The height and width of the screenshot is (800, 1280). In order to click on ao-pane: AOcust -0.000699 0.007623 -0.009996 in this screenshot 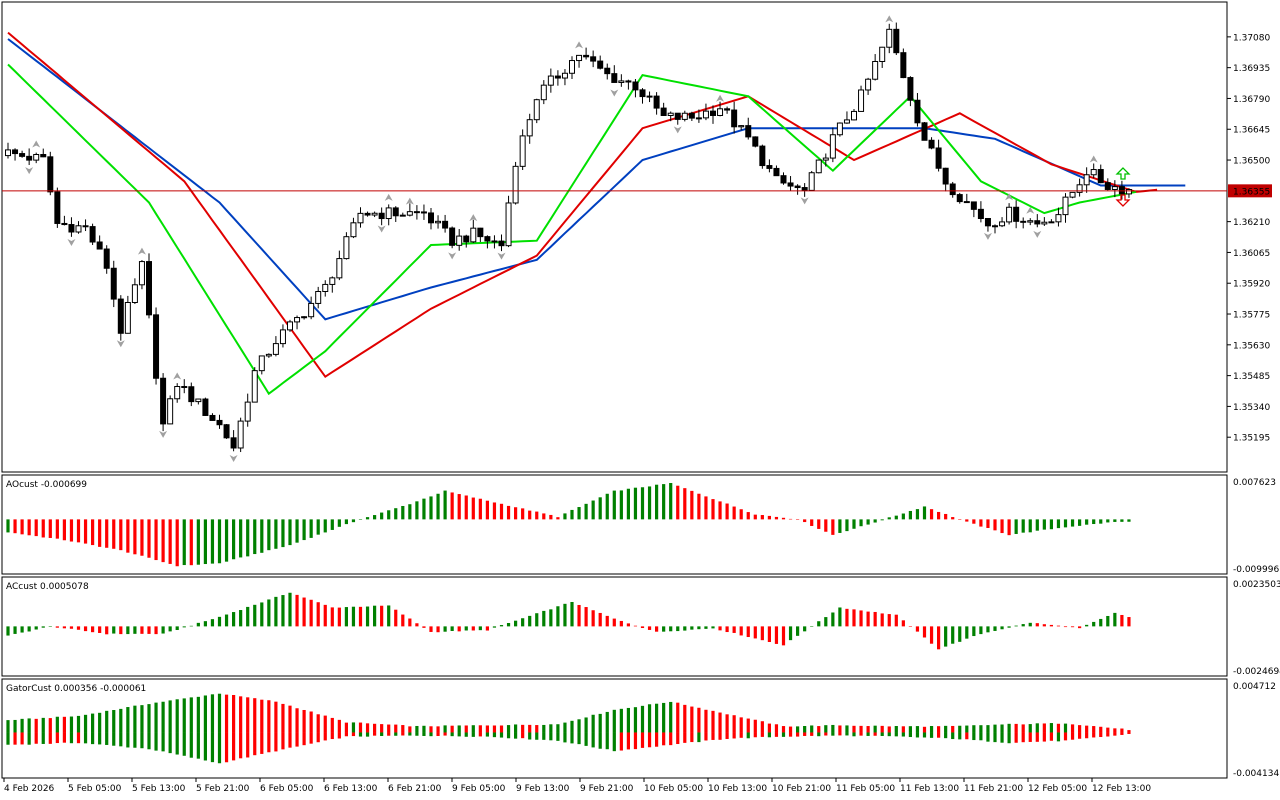, I will do `click(640, 524)`.